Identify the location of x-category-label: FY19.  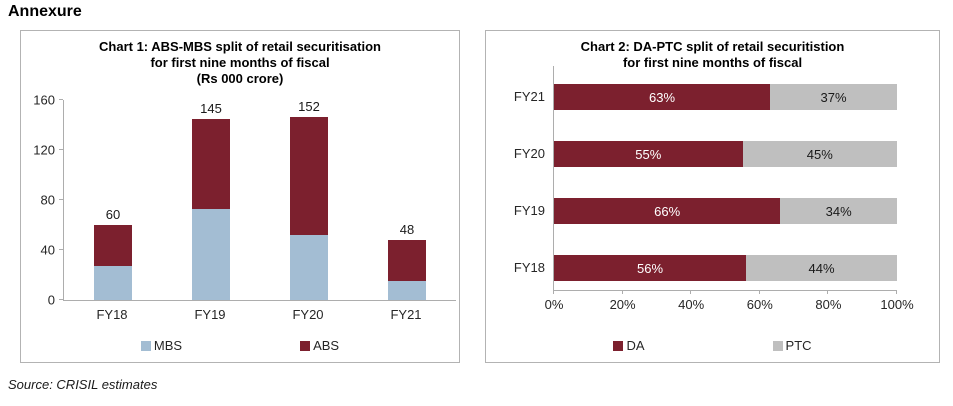
(210, 314).